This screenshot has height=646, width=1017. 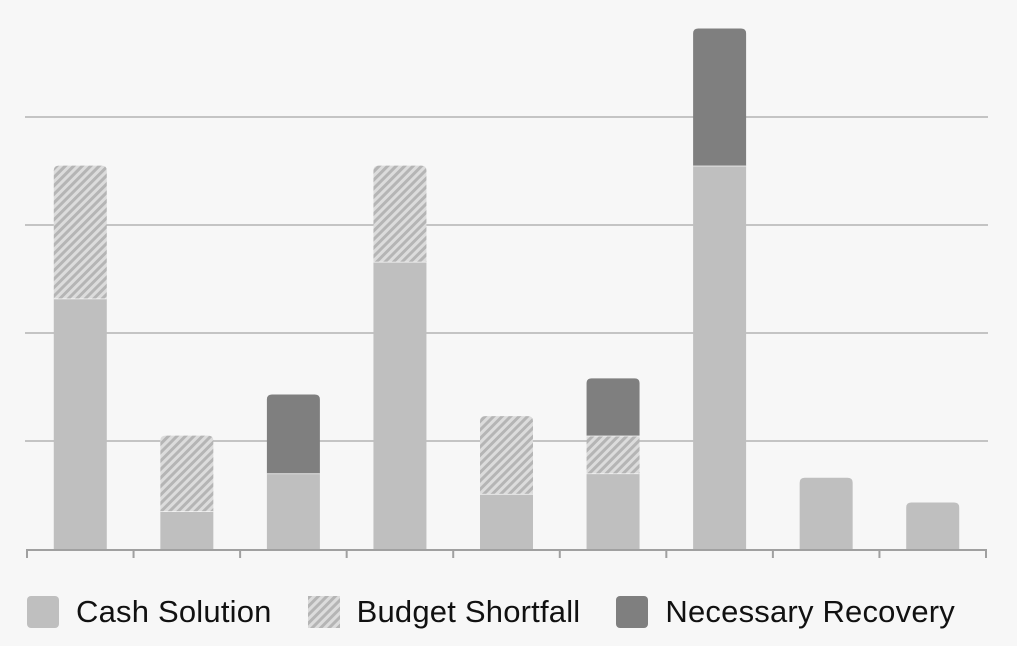 What do you see at coordinates (468, 611) in the screenshot?
I see `legend-label: Budget Shortfall` at bounding box center [468, 611].